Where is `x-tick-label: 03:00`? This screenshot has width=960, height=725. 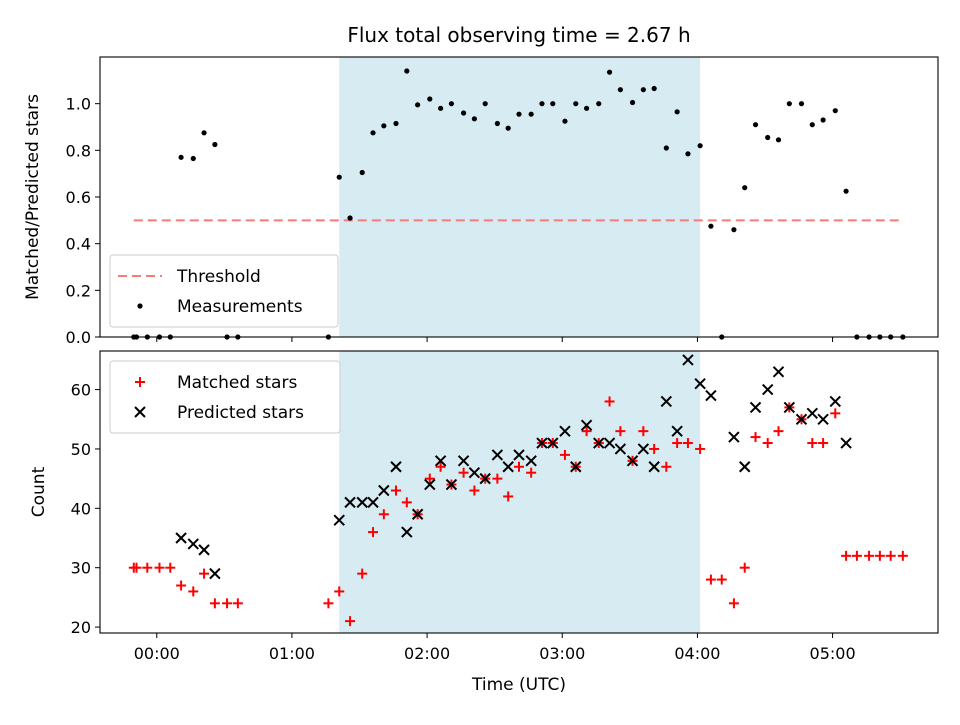 x-tick-label: 03:00 is located at coordinates (562, 653).